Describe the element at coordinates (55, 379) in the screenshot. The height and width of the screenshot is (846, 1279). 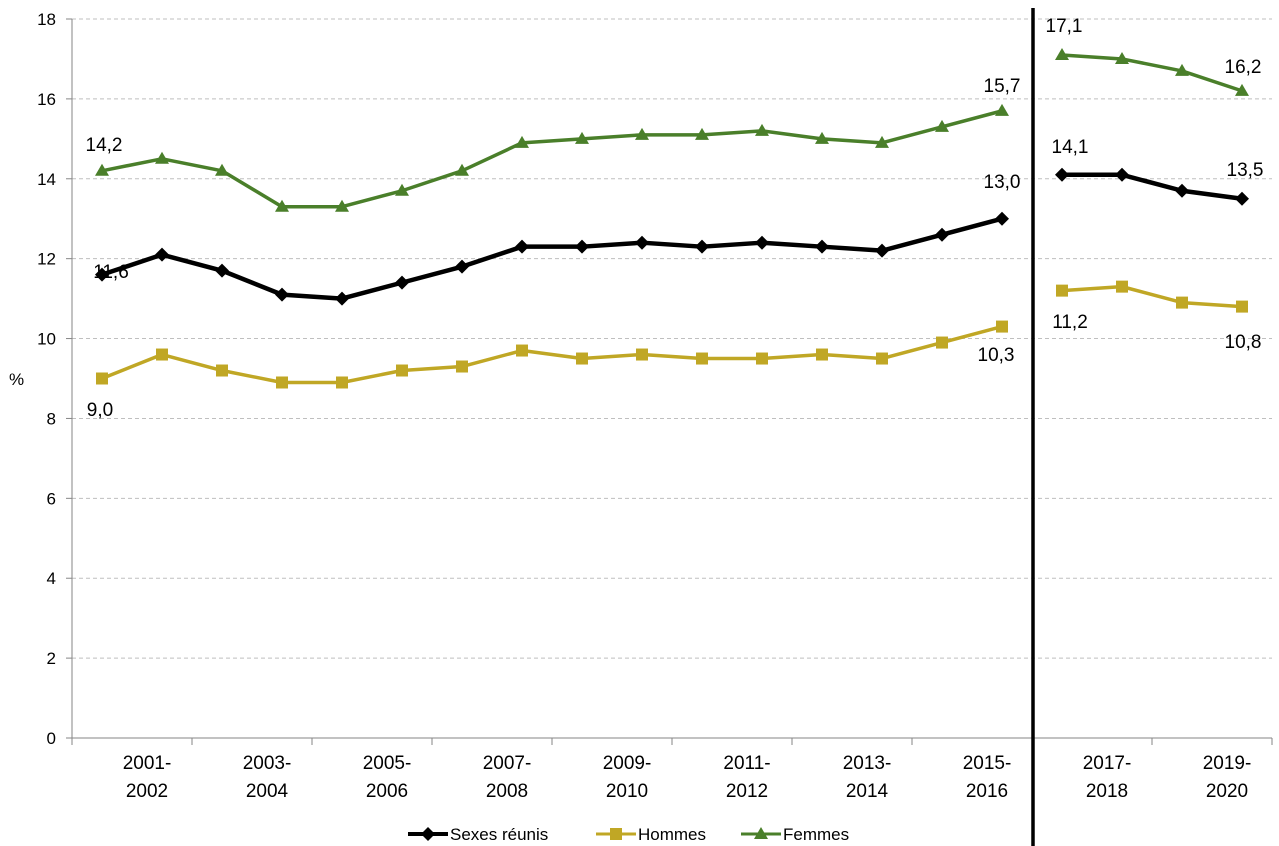
I see `y-axis: 0 2 4 6 8 10 12 14 16 18` at that location.